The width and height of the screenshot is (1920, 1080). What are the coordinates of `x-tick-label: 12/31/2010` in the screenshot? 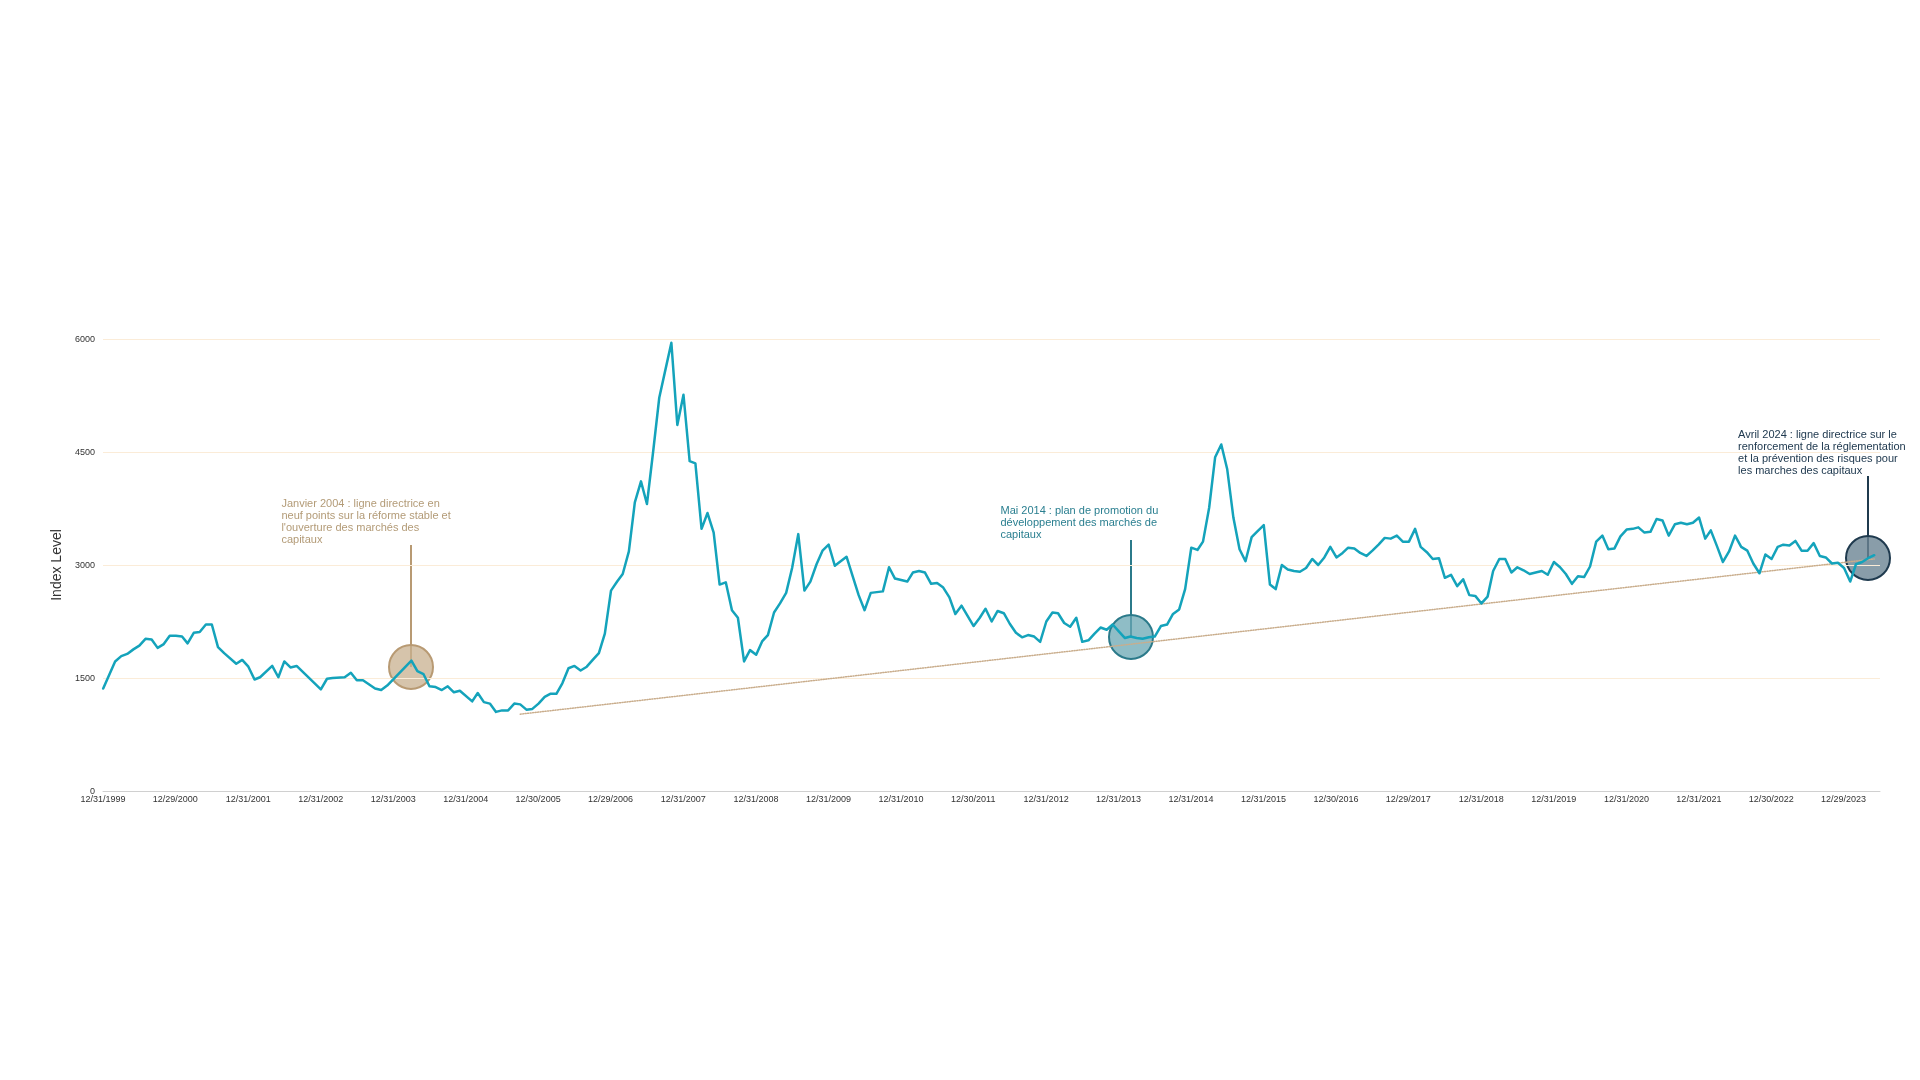 It's located at (901, 798).